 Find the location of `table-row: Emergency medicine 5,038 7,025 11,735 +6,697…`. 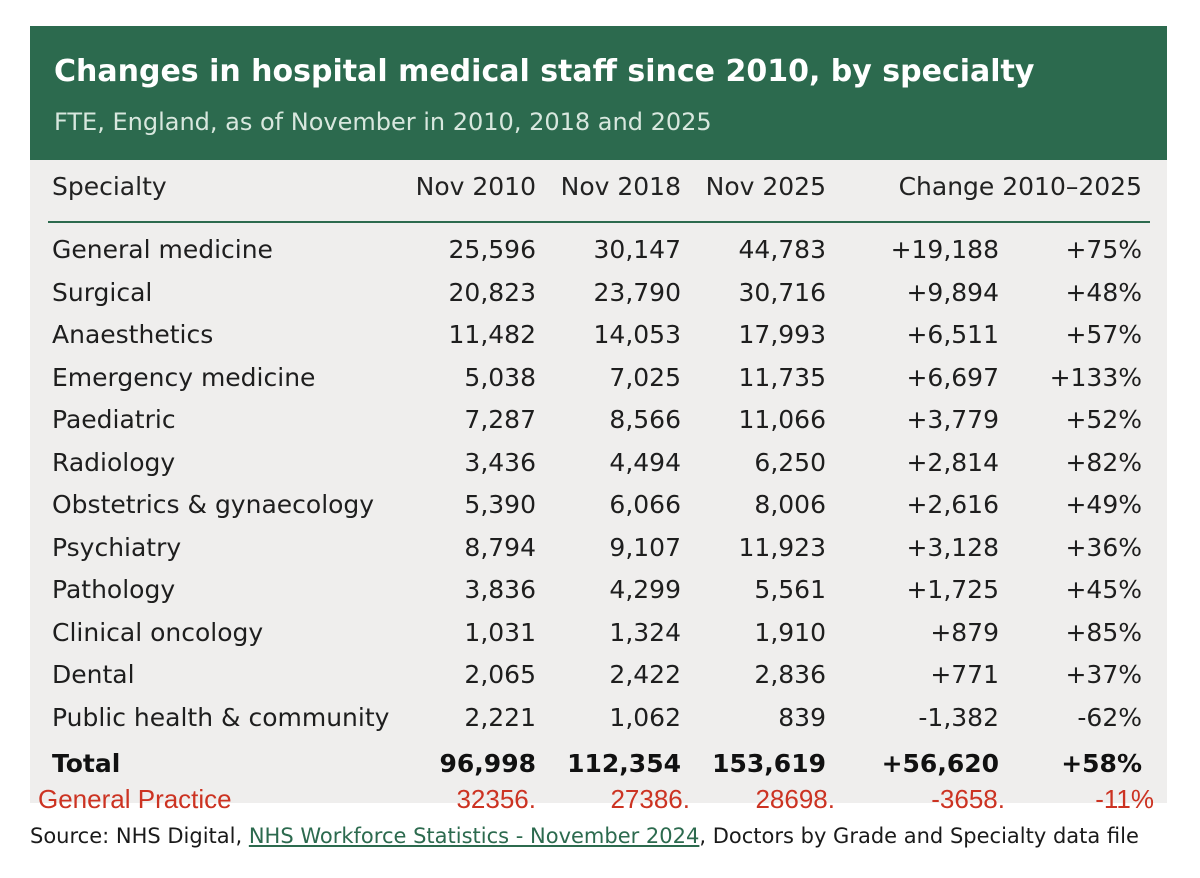

table-row: Emergency medicine 5,038 7,025 11,735 +6,697… is located at coordinates (599, 383).